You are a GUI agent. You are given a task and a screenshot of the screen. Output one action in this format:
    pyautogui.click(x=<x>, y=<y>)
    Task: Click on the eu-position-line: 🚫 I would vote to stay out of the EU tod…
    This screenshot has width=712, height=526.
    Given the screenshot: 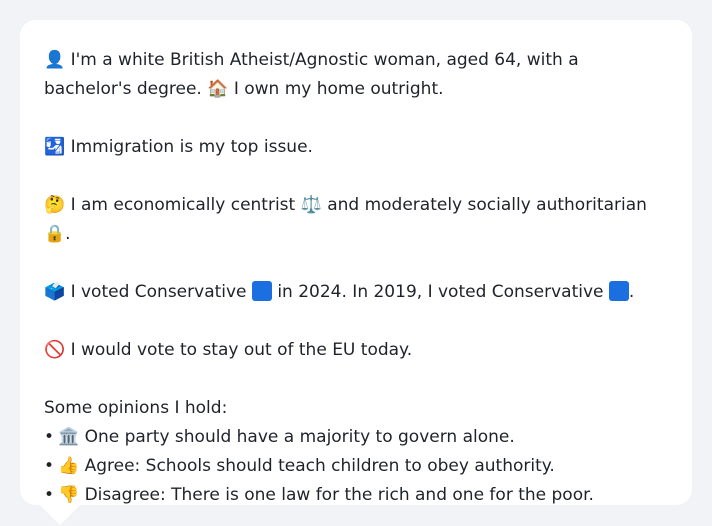 What is the action you would take?
    pyautogui.click(x=356, y=350)
    